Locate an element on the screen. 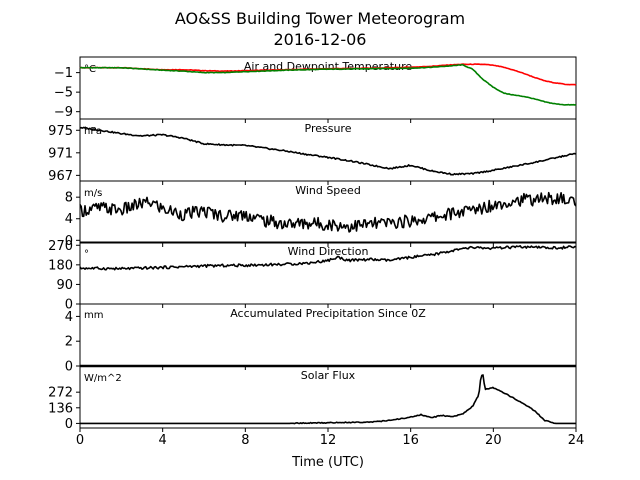 This screenshot has width=640, height=480. panel-title: Solar Flux is located at coordinates (328, 375).